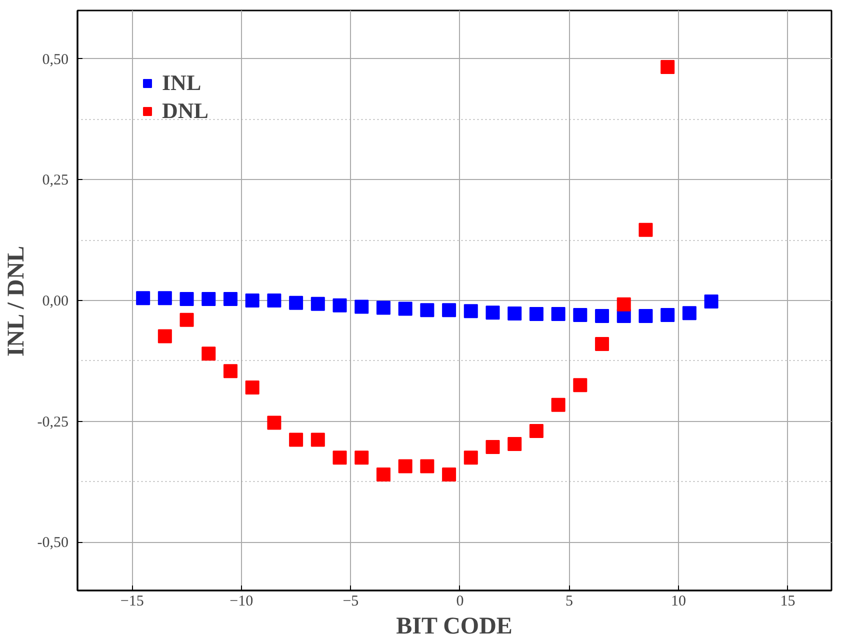 The image size is (841, 642). What do you see at coordinates (569, 602) in the screenshot?
I see `x-tick-label: 5` at bounding box center [569, 602].